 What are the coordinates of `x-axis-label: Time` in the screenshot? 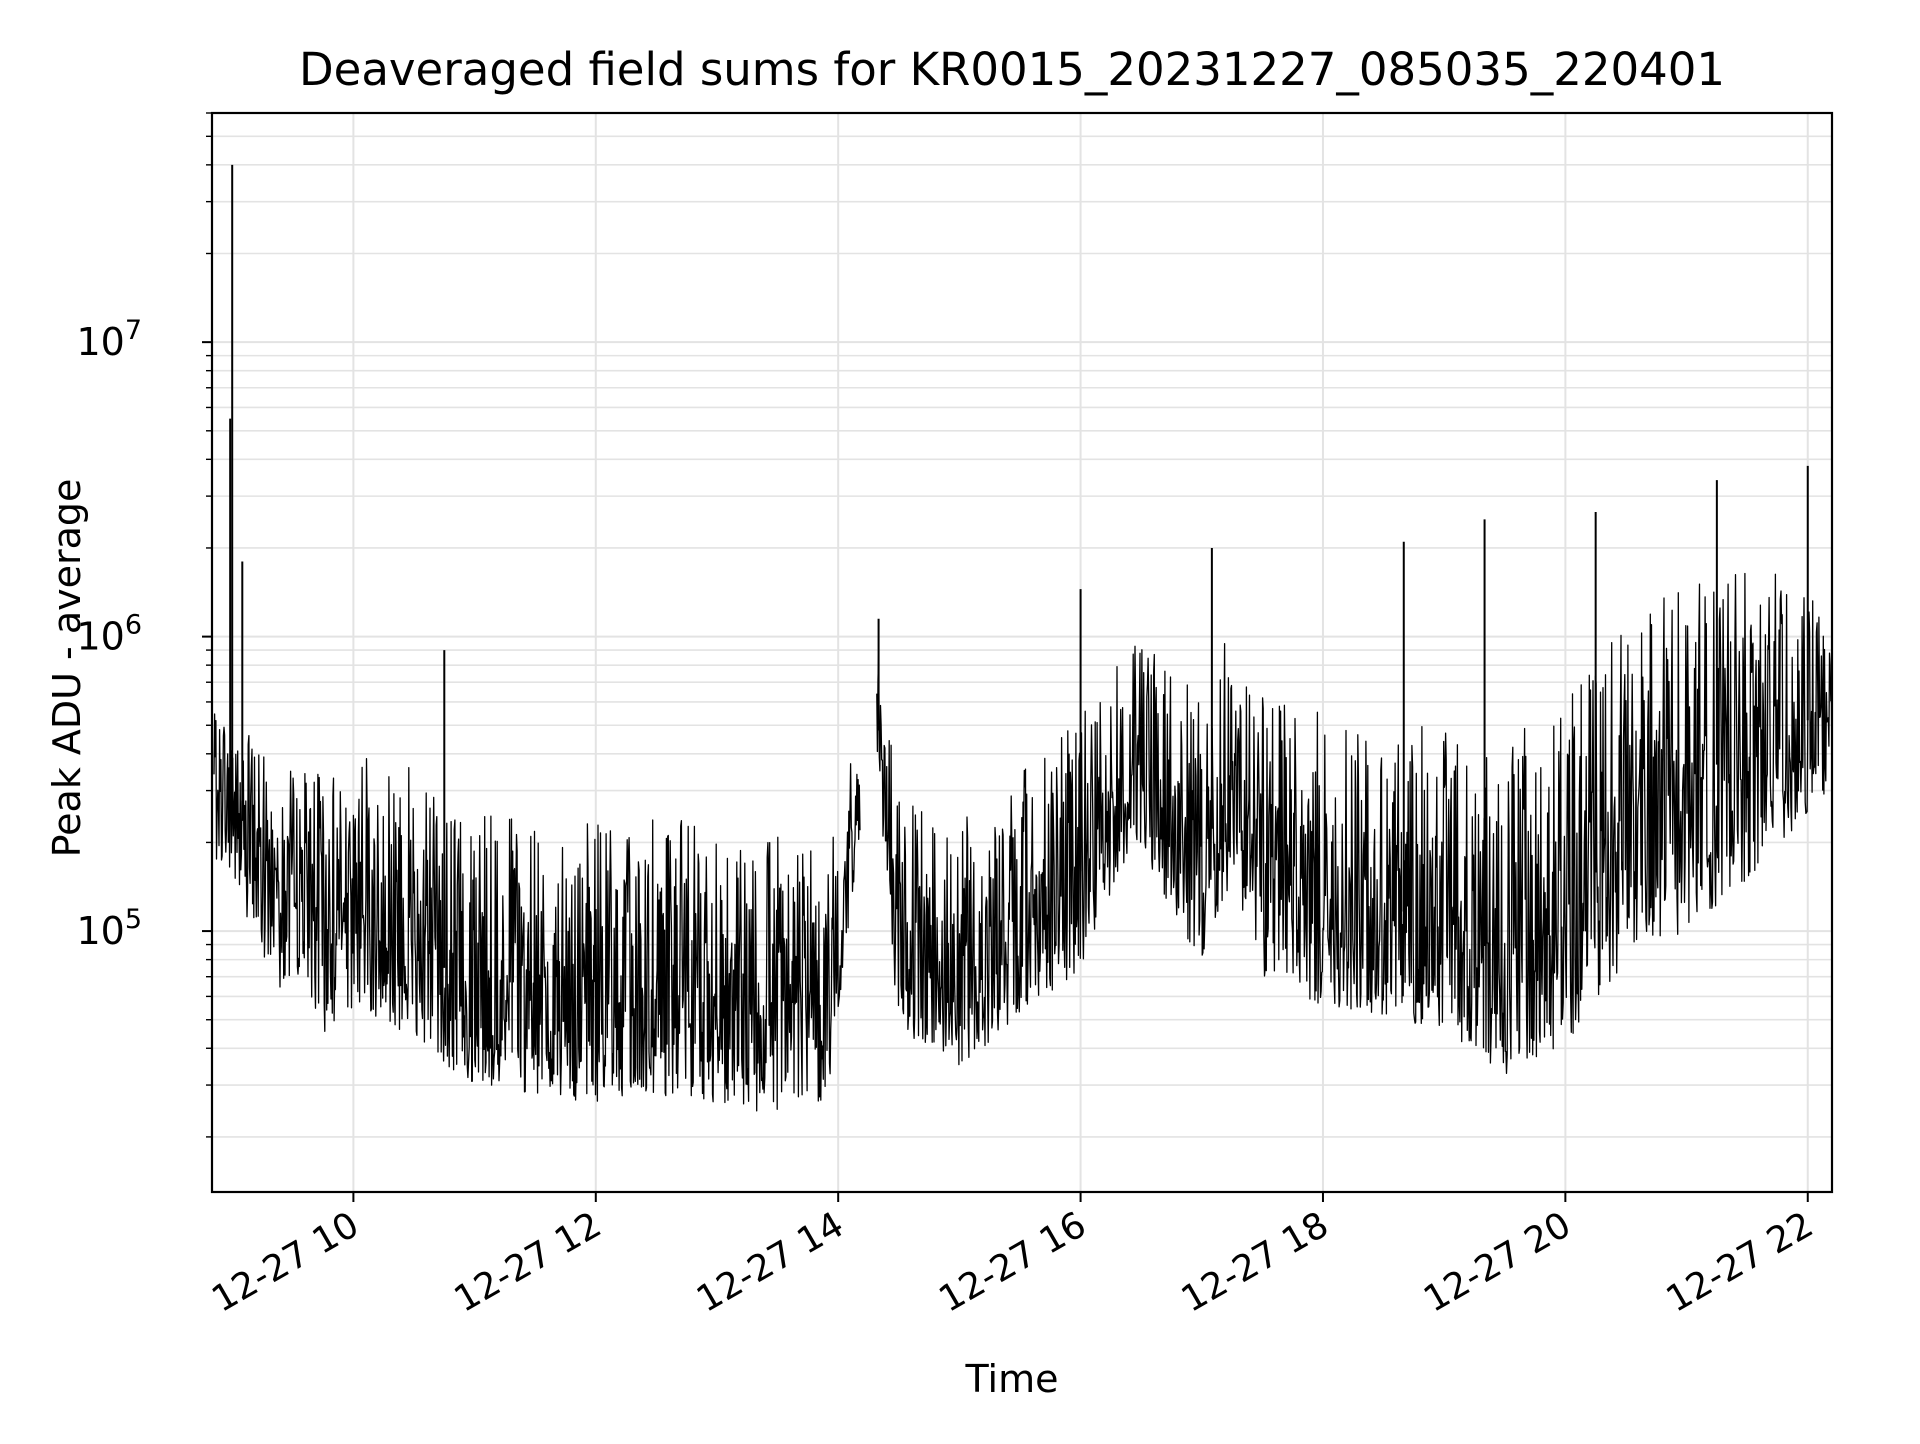 It's located at (1012, 1379).